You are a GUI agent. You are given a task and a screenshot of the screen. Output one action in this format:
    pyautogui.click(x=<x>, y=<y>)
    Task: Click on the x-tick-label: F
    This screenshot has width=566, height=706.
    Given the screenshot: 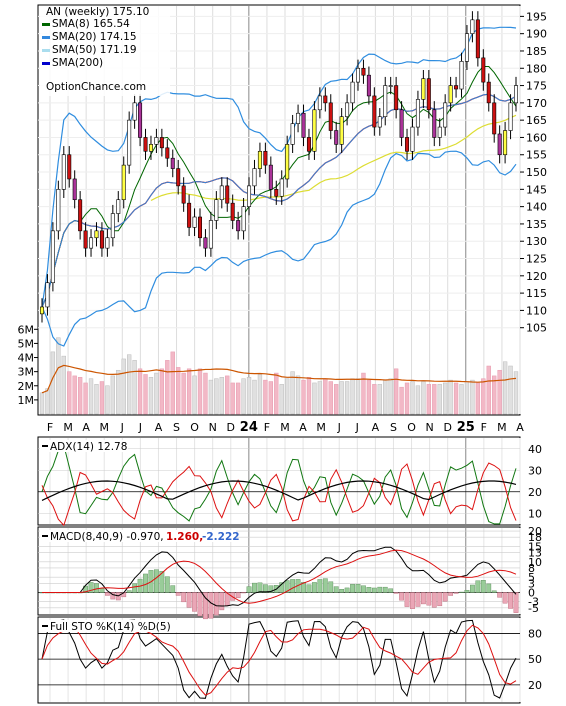 What is the action you would take?
    pyautogui.click(x=267, y=427)
    